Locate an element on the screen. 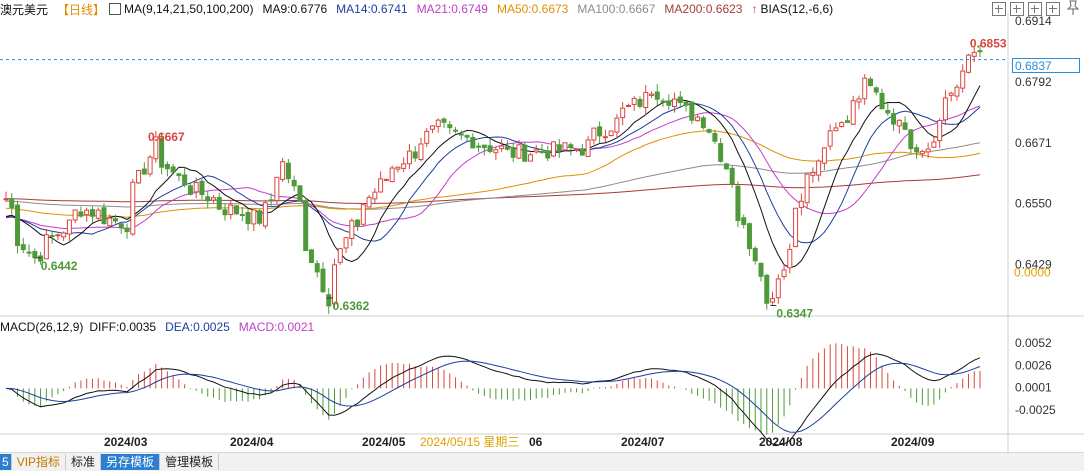 This screenshot has height=476, width=1084. zoom-in-icon is located at coordinates (999, 9).